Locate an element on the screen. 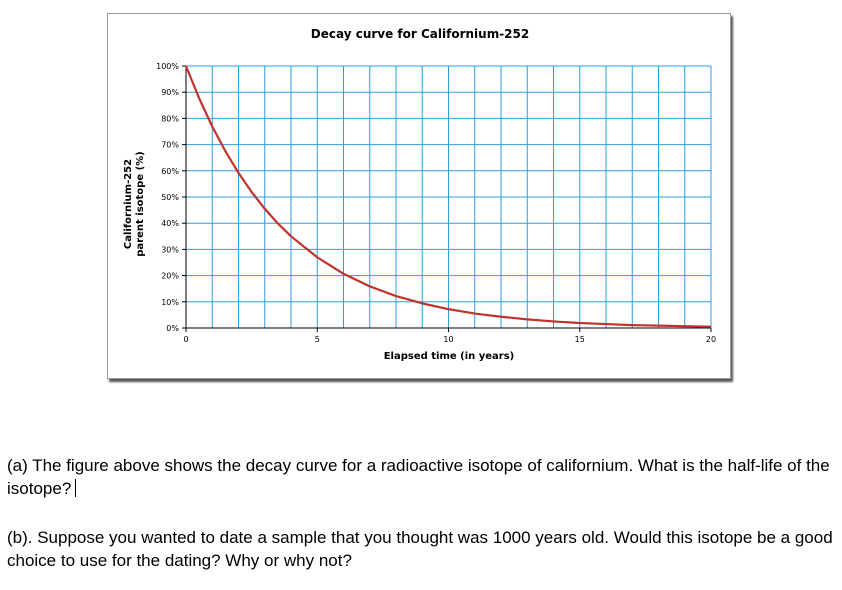 The height and width of the screenshot is (590, 842). x-axis-label: Elapsed time (in years) is located at coordinates (449, 356).